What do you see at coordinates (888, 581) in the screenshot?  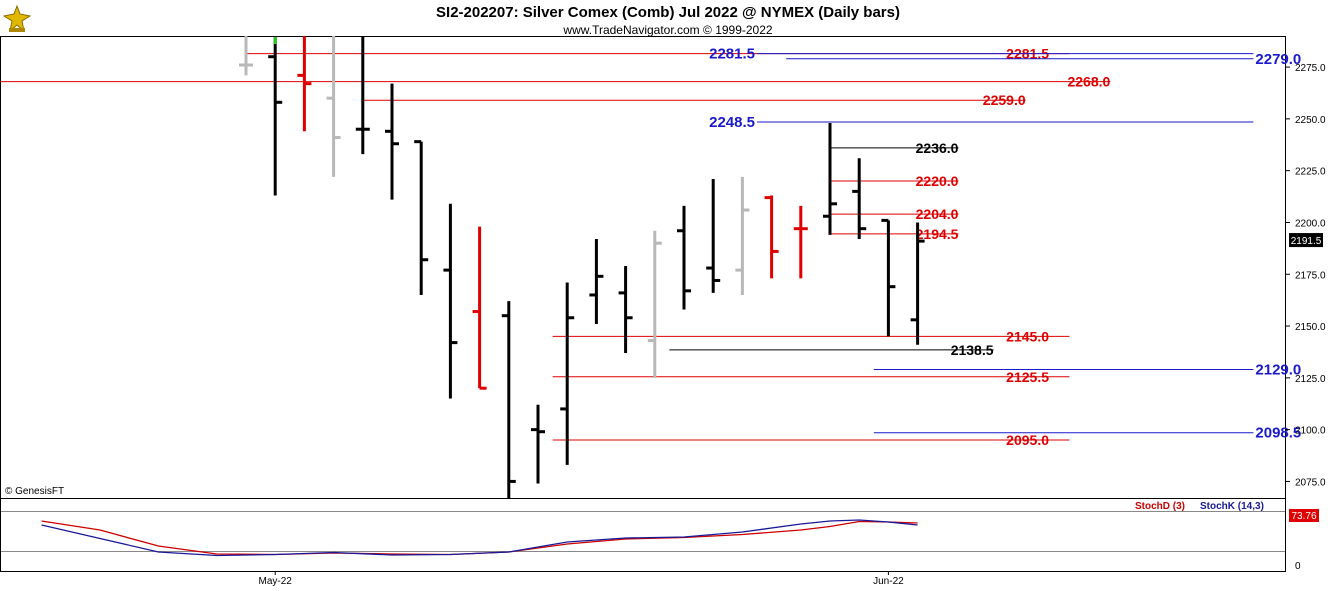 I see `x-tick-label-1: Jun-22` at bounding box center [888, 581].